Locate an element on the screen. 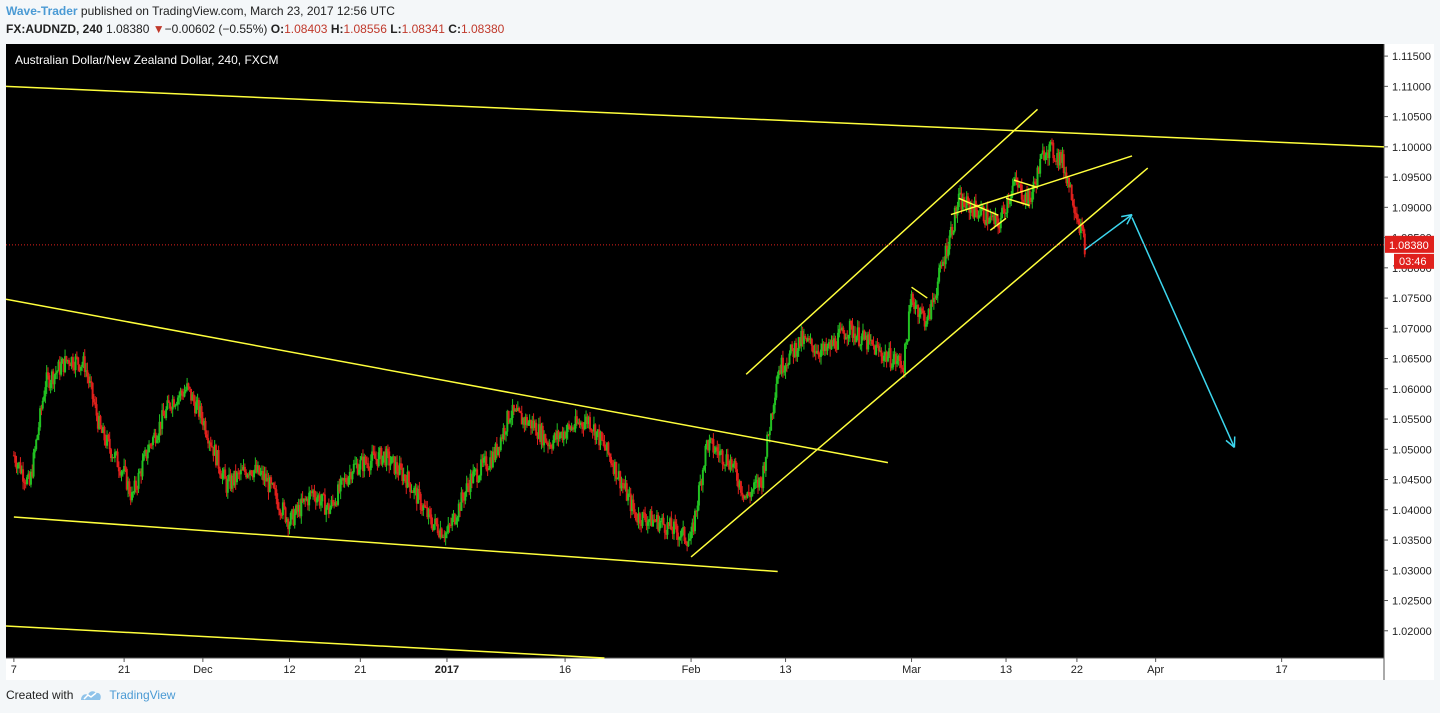  y-tick-label: 1.09000 is located at coordinates (1412, 208).